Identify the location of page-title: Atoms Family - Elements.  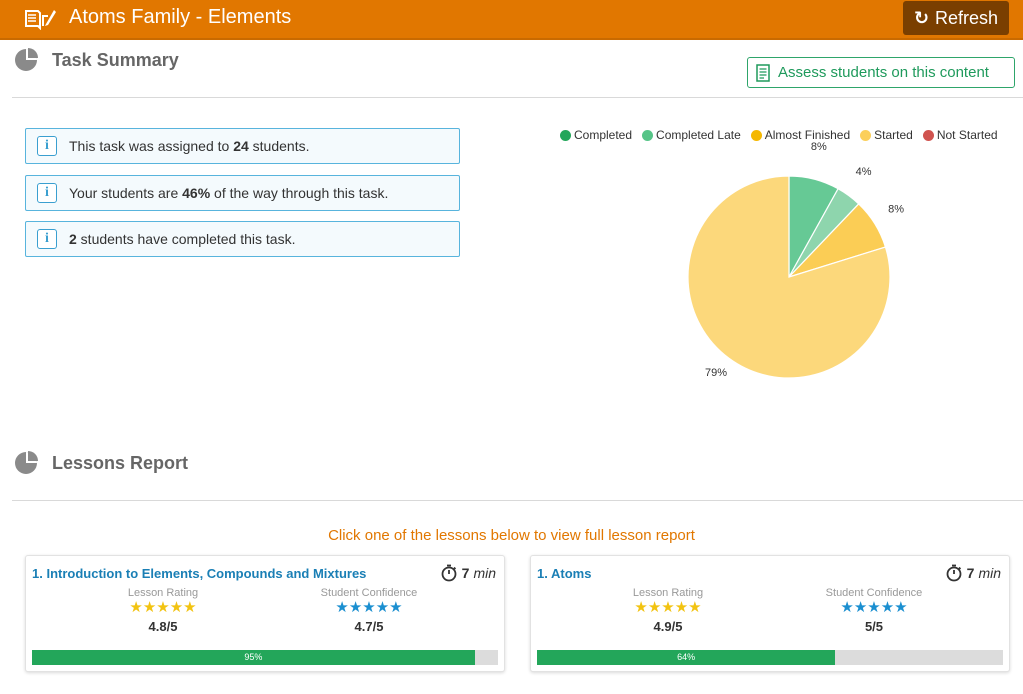
(180, 17).